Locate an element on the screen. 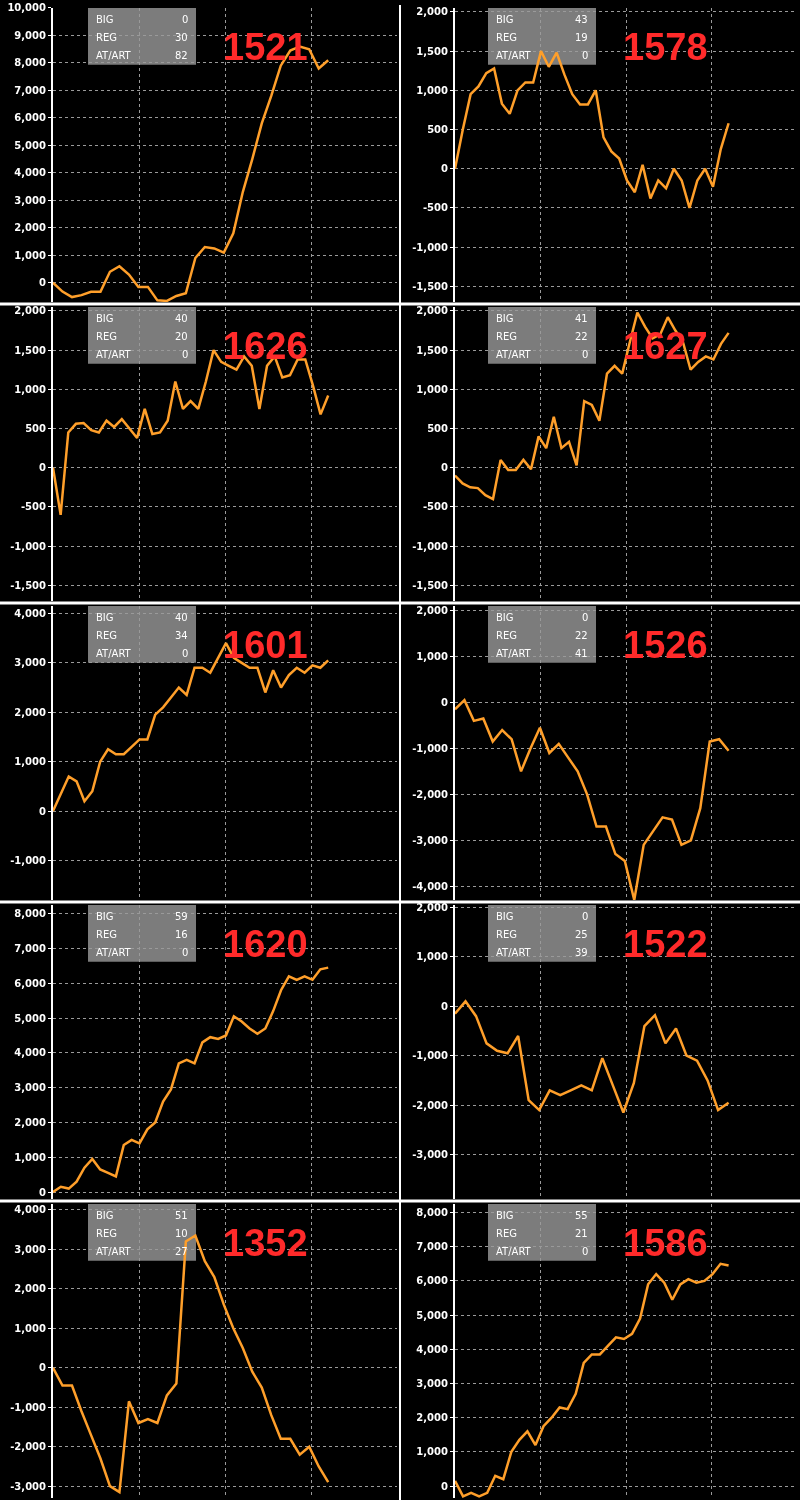 The width and height of the screenshot is (800, 1500). text: 1522 is located at coordinates (665, 944).